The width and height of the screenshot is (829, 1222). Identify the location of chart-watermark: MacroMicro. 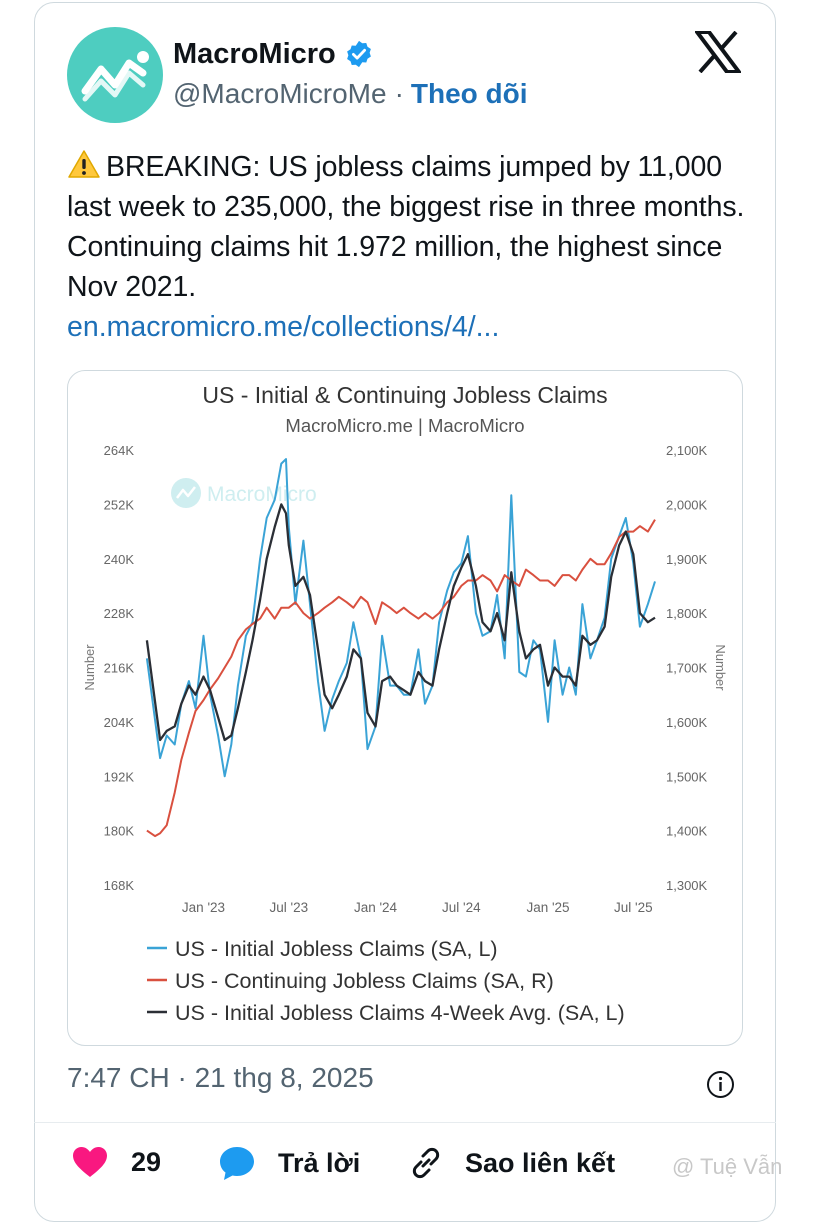
(244, 493).